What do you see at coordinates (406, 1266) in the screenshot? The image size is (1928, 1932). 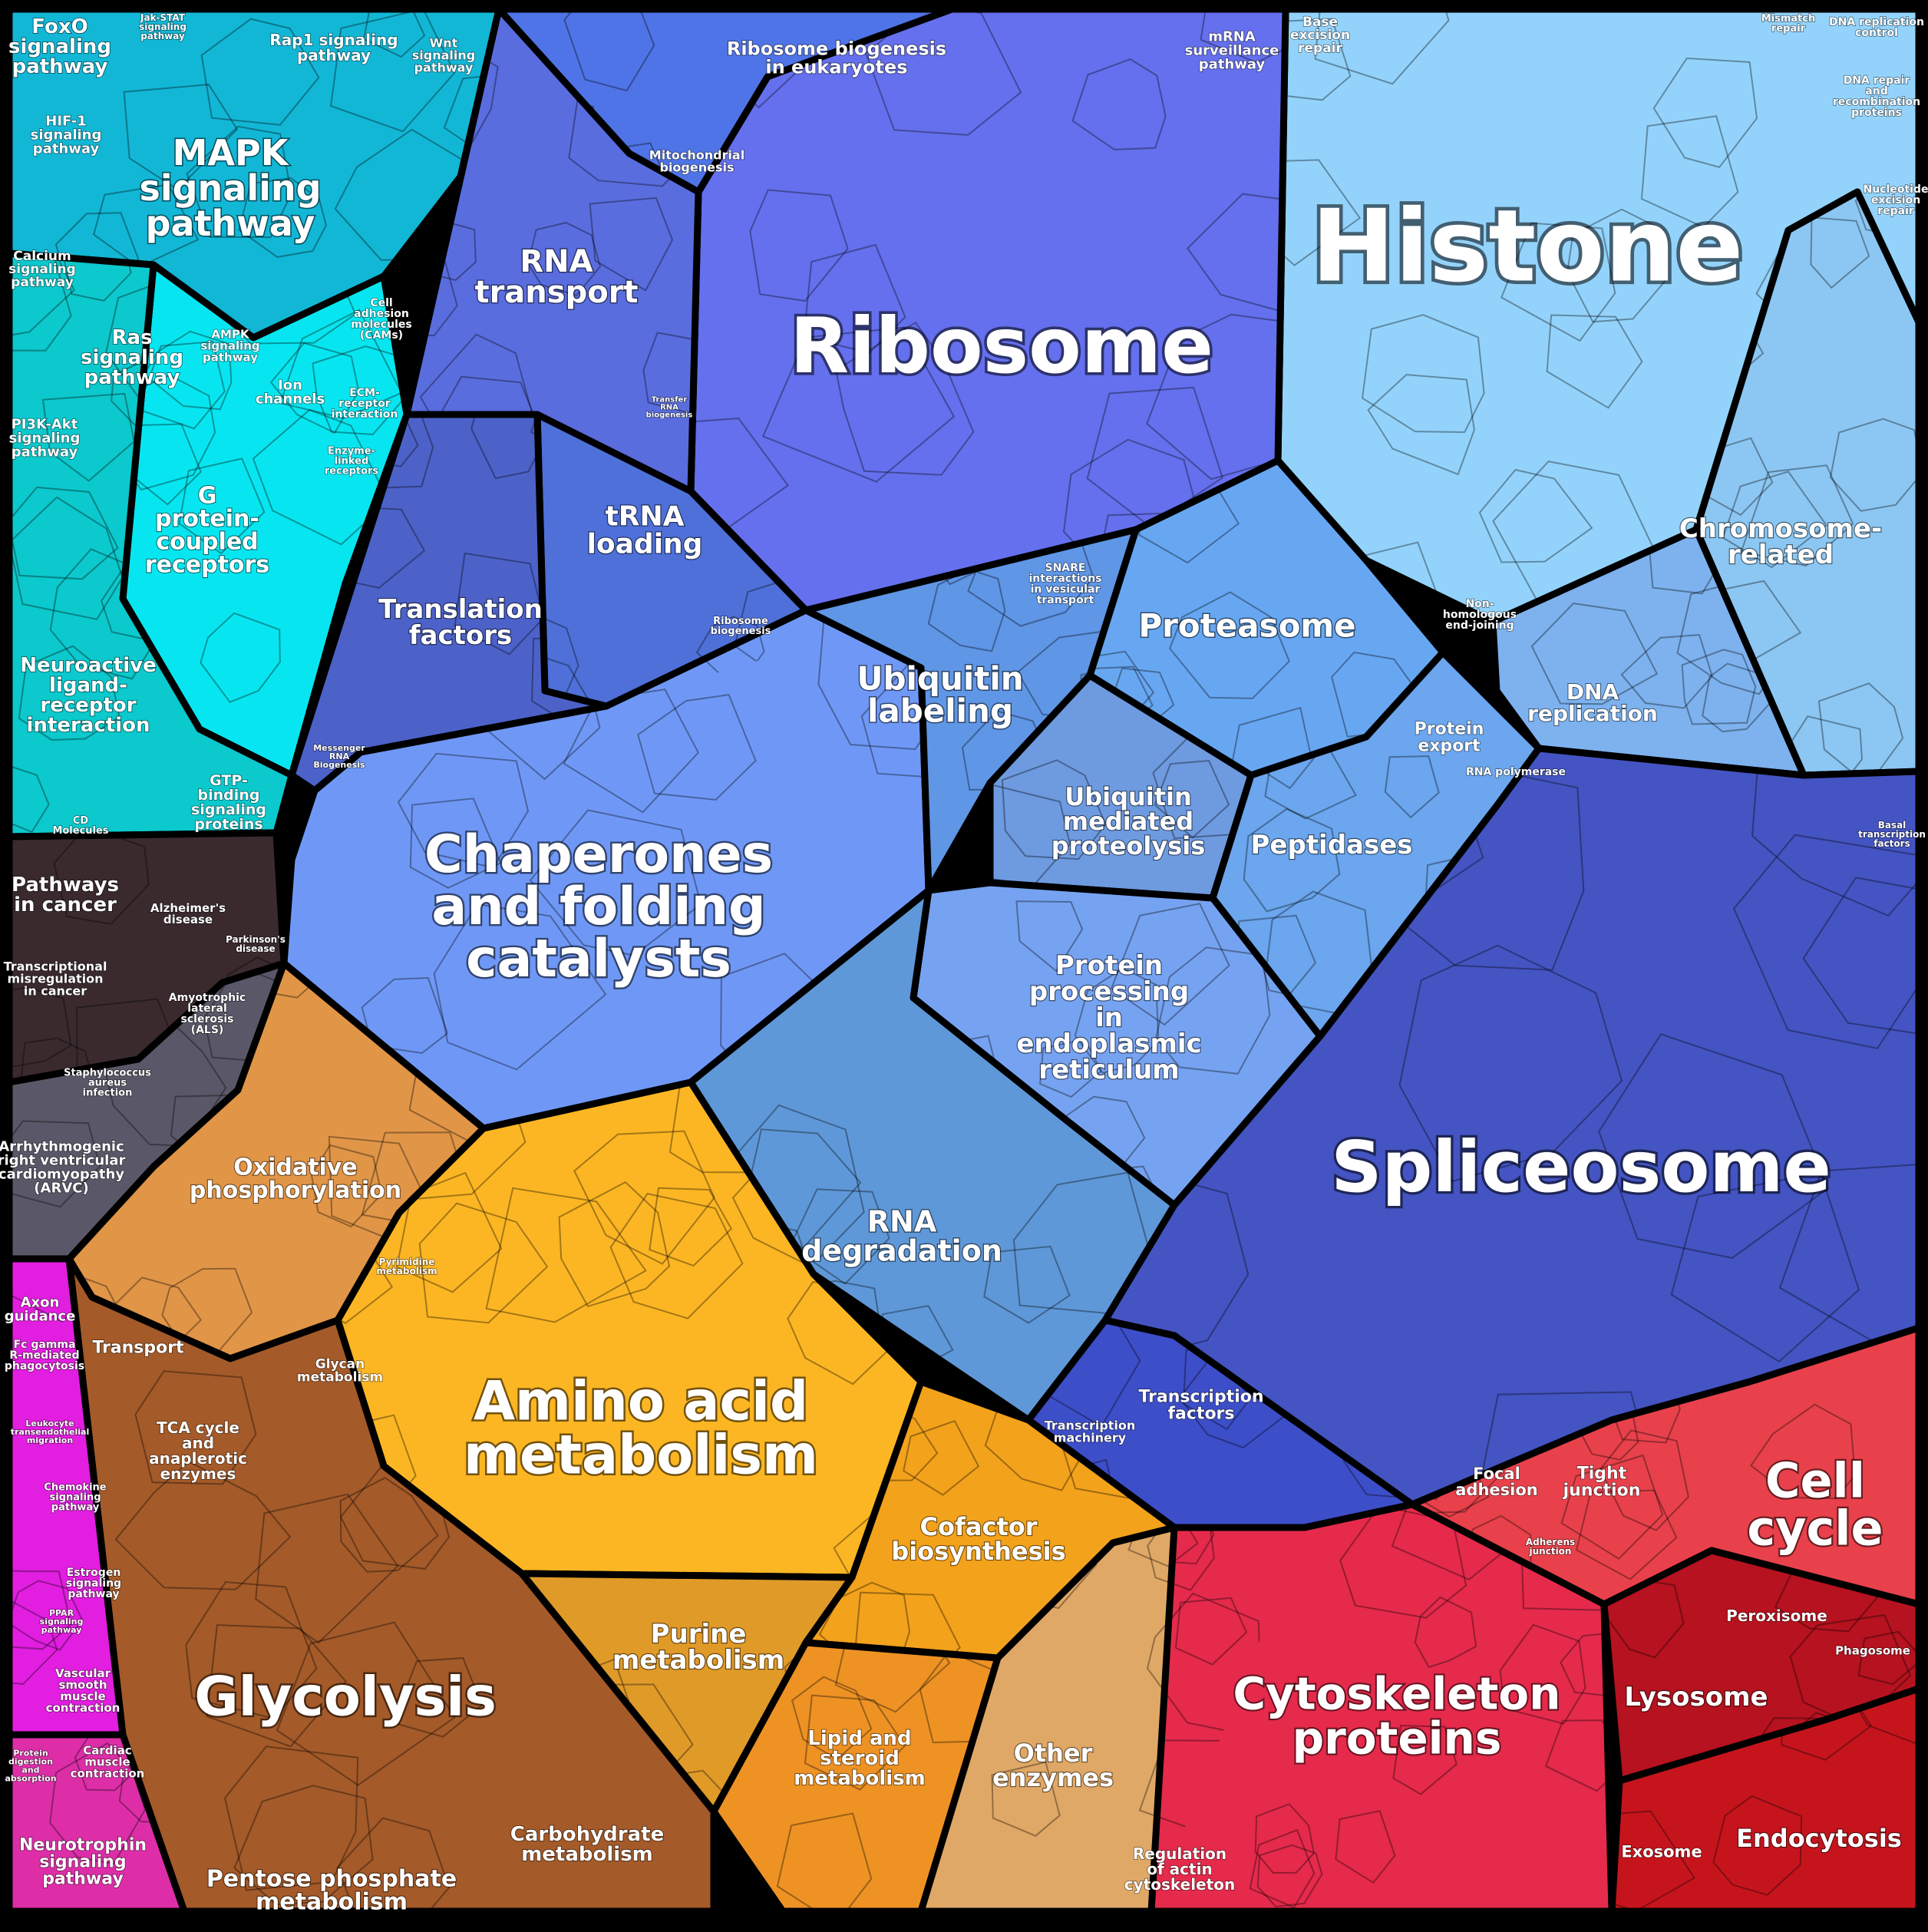 I see `minor-label: Pyrimidine metabolism` at bounding box center [406, 1266].